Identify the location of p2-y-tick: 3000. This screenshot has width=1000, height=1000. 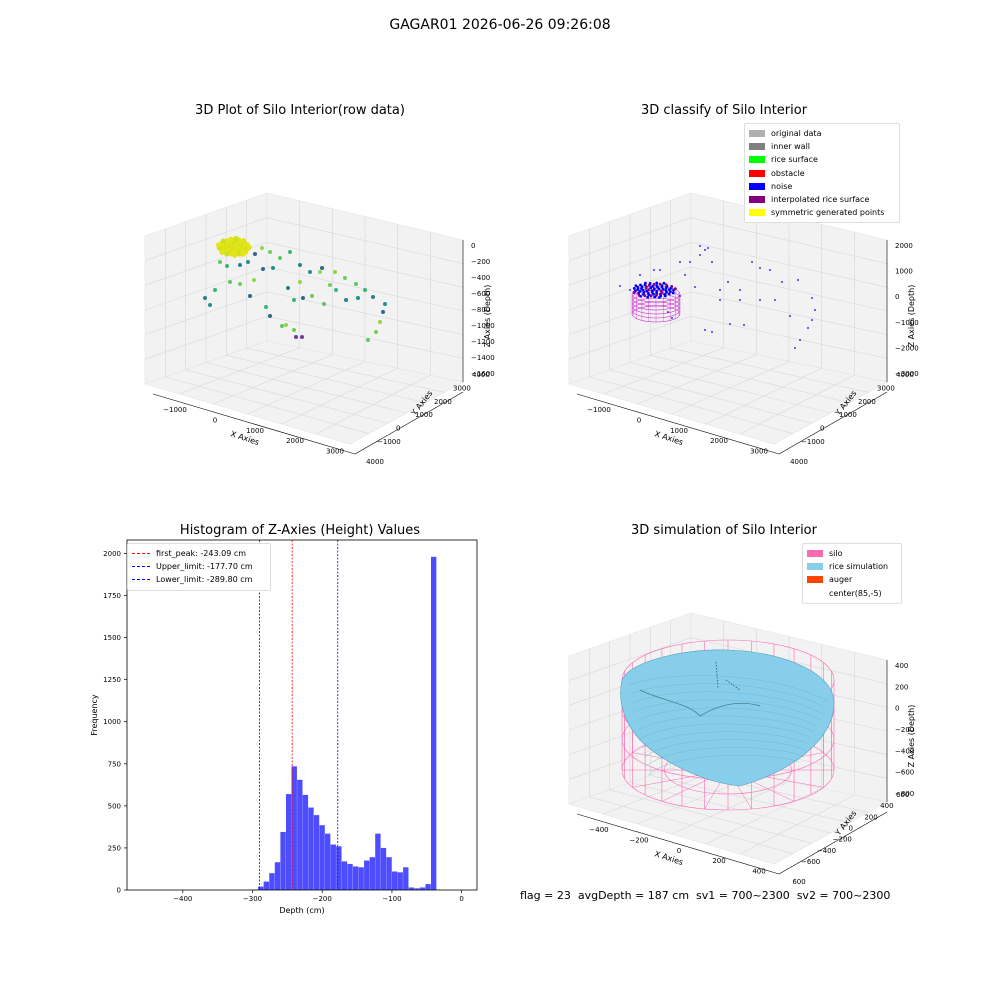
(886, 388).